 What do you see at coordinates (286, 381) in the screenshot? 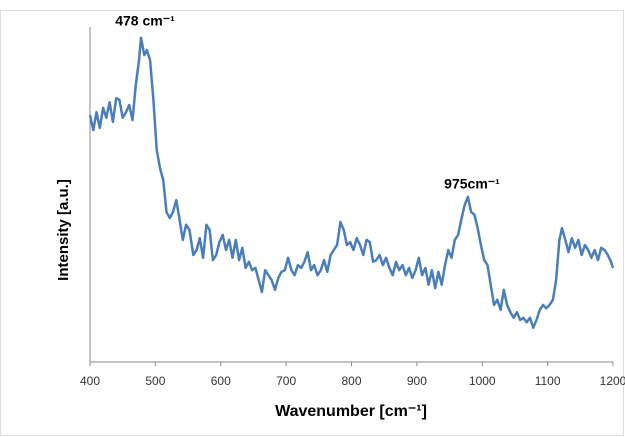
I see `x-tick-label: 700` at bounding box center [286, 381].